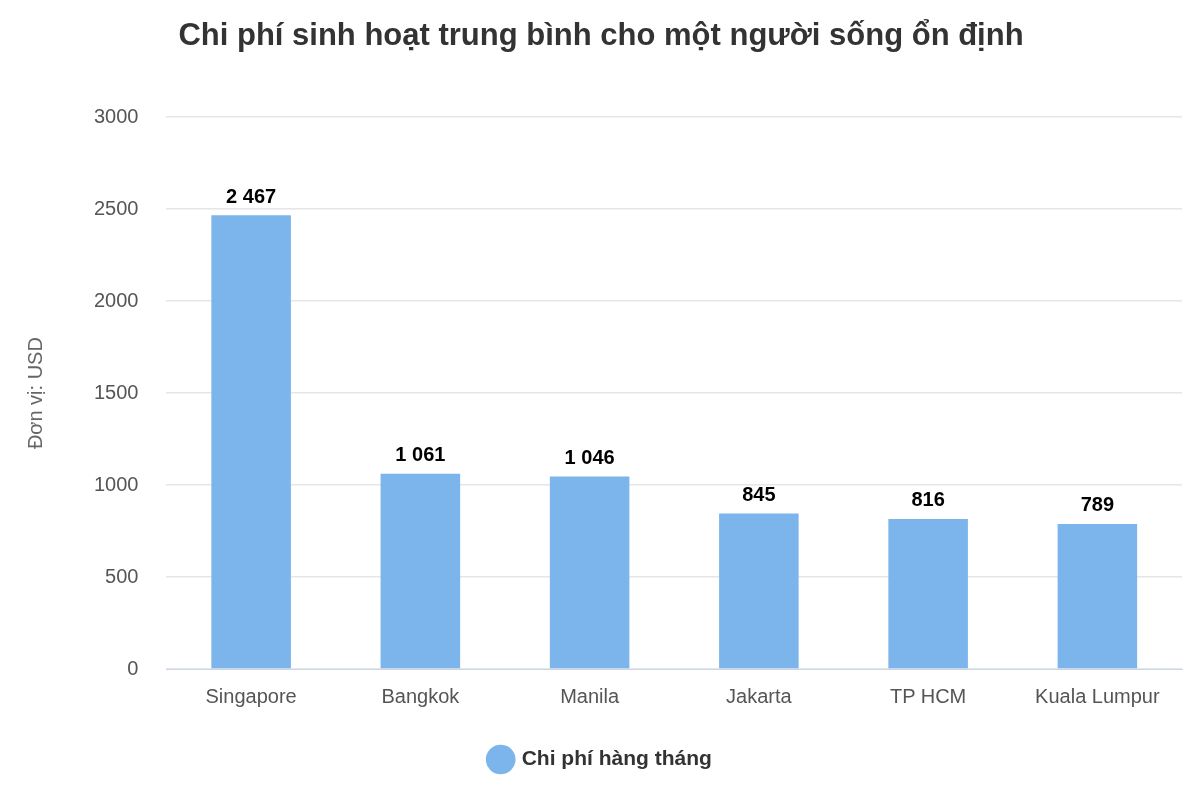 This screenshot has width=1200, height=800. I want to click on y-tick-label: 2000, so click(116, 299).